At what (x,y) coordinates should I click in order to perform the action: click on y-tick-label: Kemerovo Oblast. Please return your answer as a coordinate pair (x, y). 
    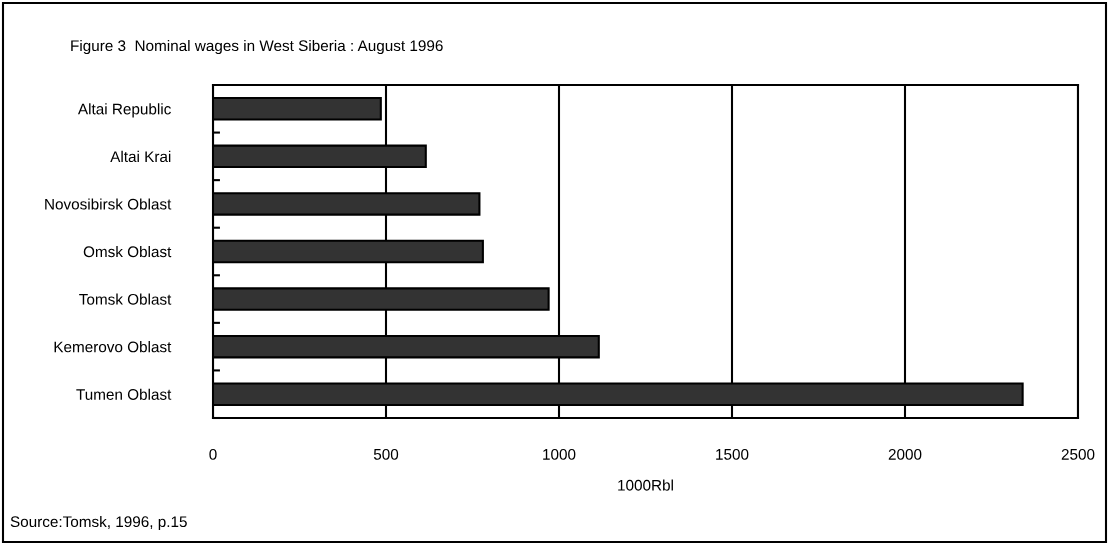
    Looking at the image, I should click on (113, 347).